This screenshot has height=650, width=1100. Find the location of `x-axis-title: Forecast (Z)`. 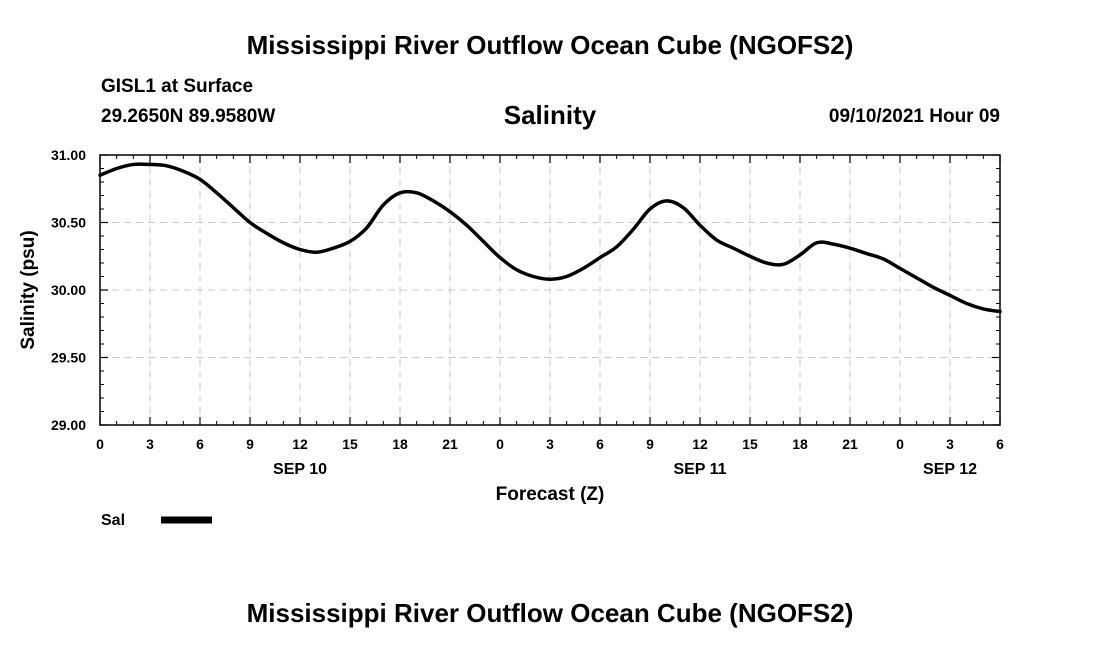

x-axis-title: Forecast (Z) is located at coordinates (550, 494).